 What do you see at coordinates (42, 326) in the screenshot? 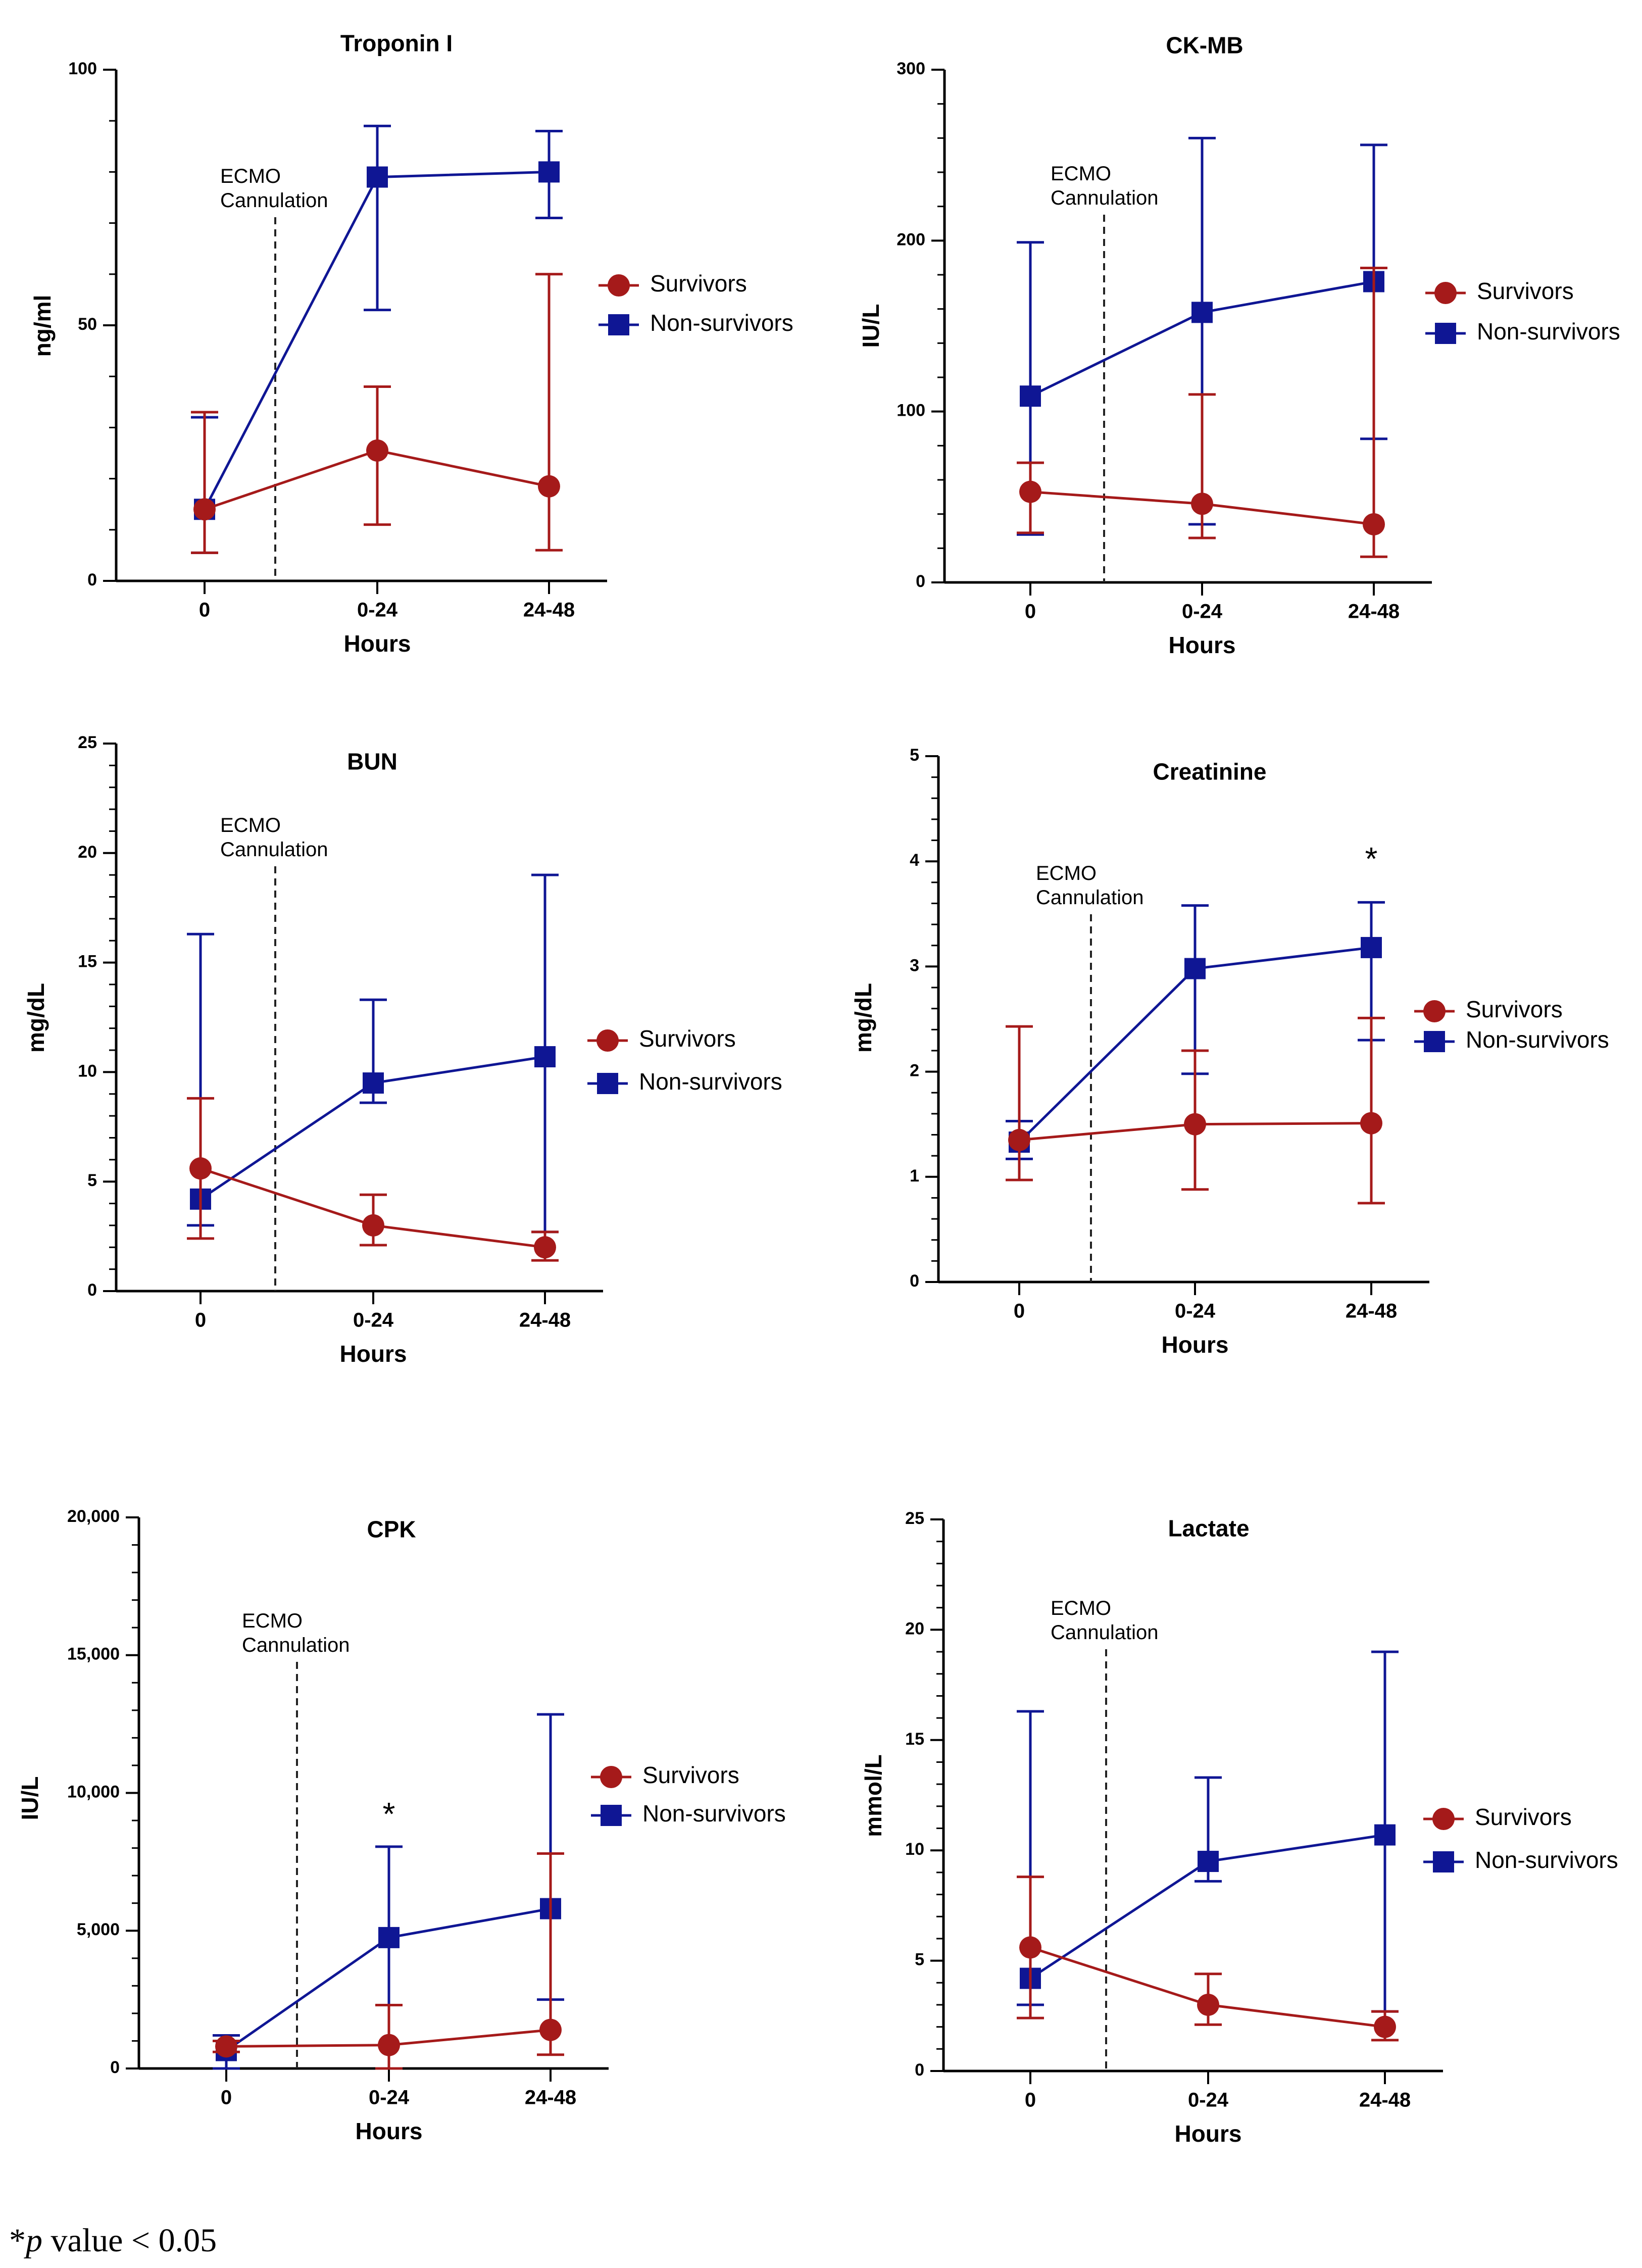
I see `y-axis-label: ng/ml` at bounding box center [42, 326].